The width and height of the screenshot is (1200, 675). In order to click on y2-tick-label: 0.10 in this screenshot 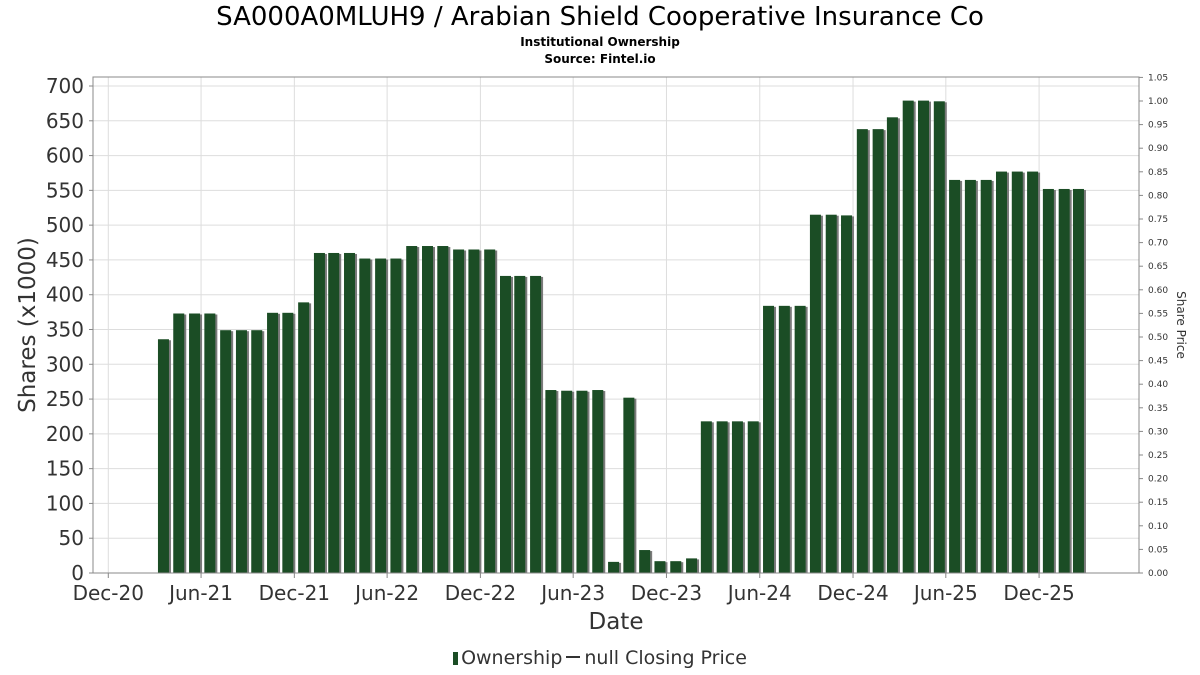, I will do `click(1158, 527)`.